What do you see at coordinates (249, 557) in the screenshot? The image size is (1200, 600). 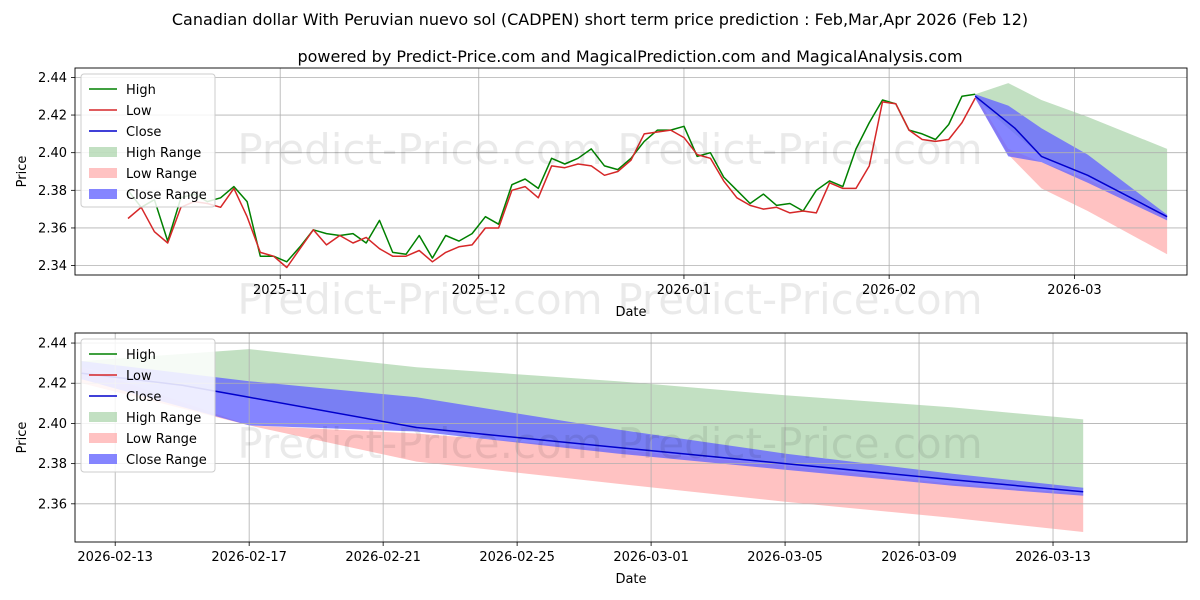 I see `x-tick-label: 2026-02-17` at bounding box center [249, 557].